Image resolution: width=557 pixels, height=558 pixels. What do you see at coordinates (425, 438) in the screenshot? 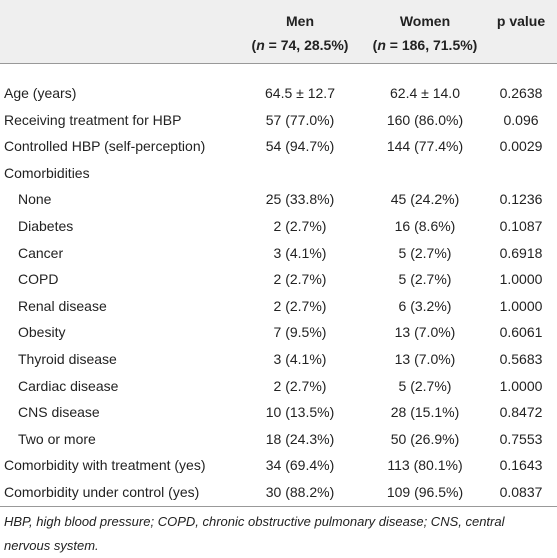
I see `cell: 50 (26.9%)` at bounding box center [425, 438].